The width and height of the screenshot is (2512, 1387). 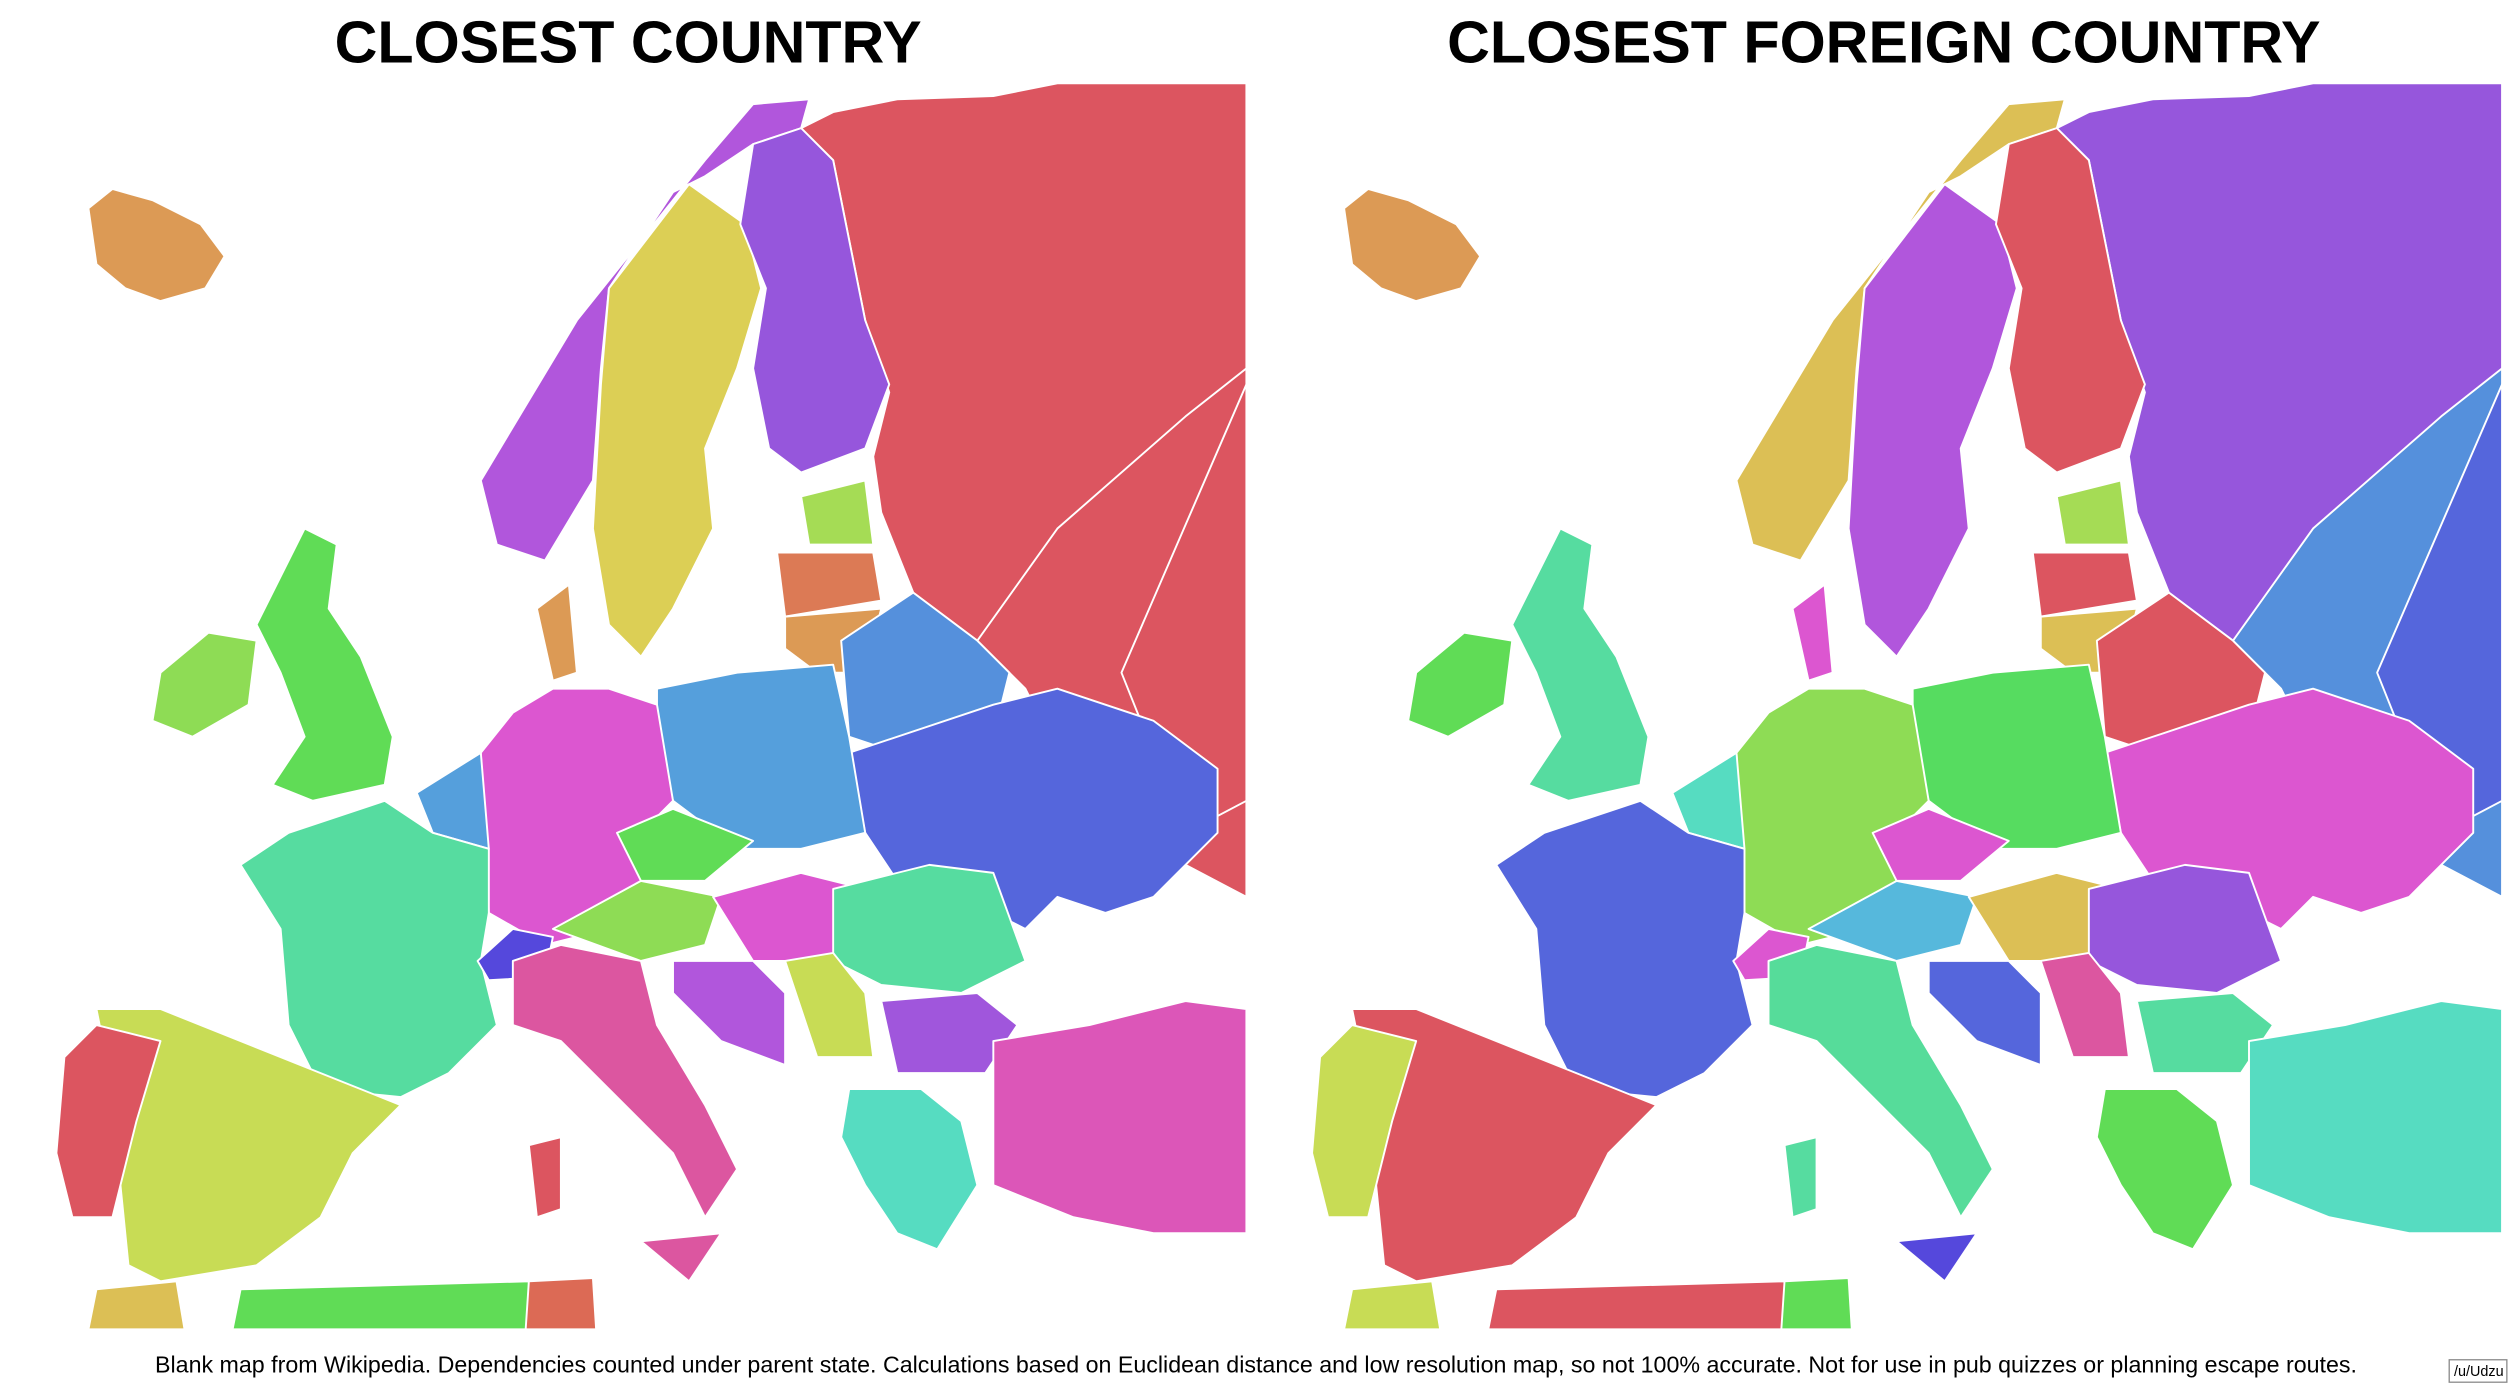 I want to click on credit: /u/Udzu, so click(x=2479, y=1372).